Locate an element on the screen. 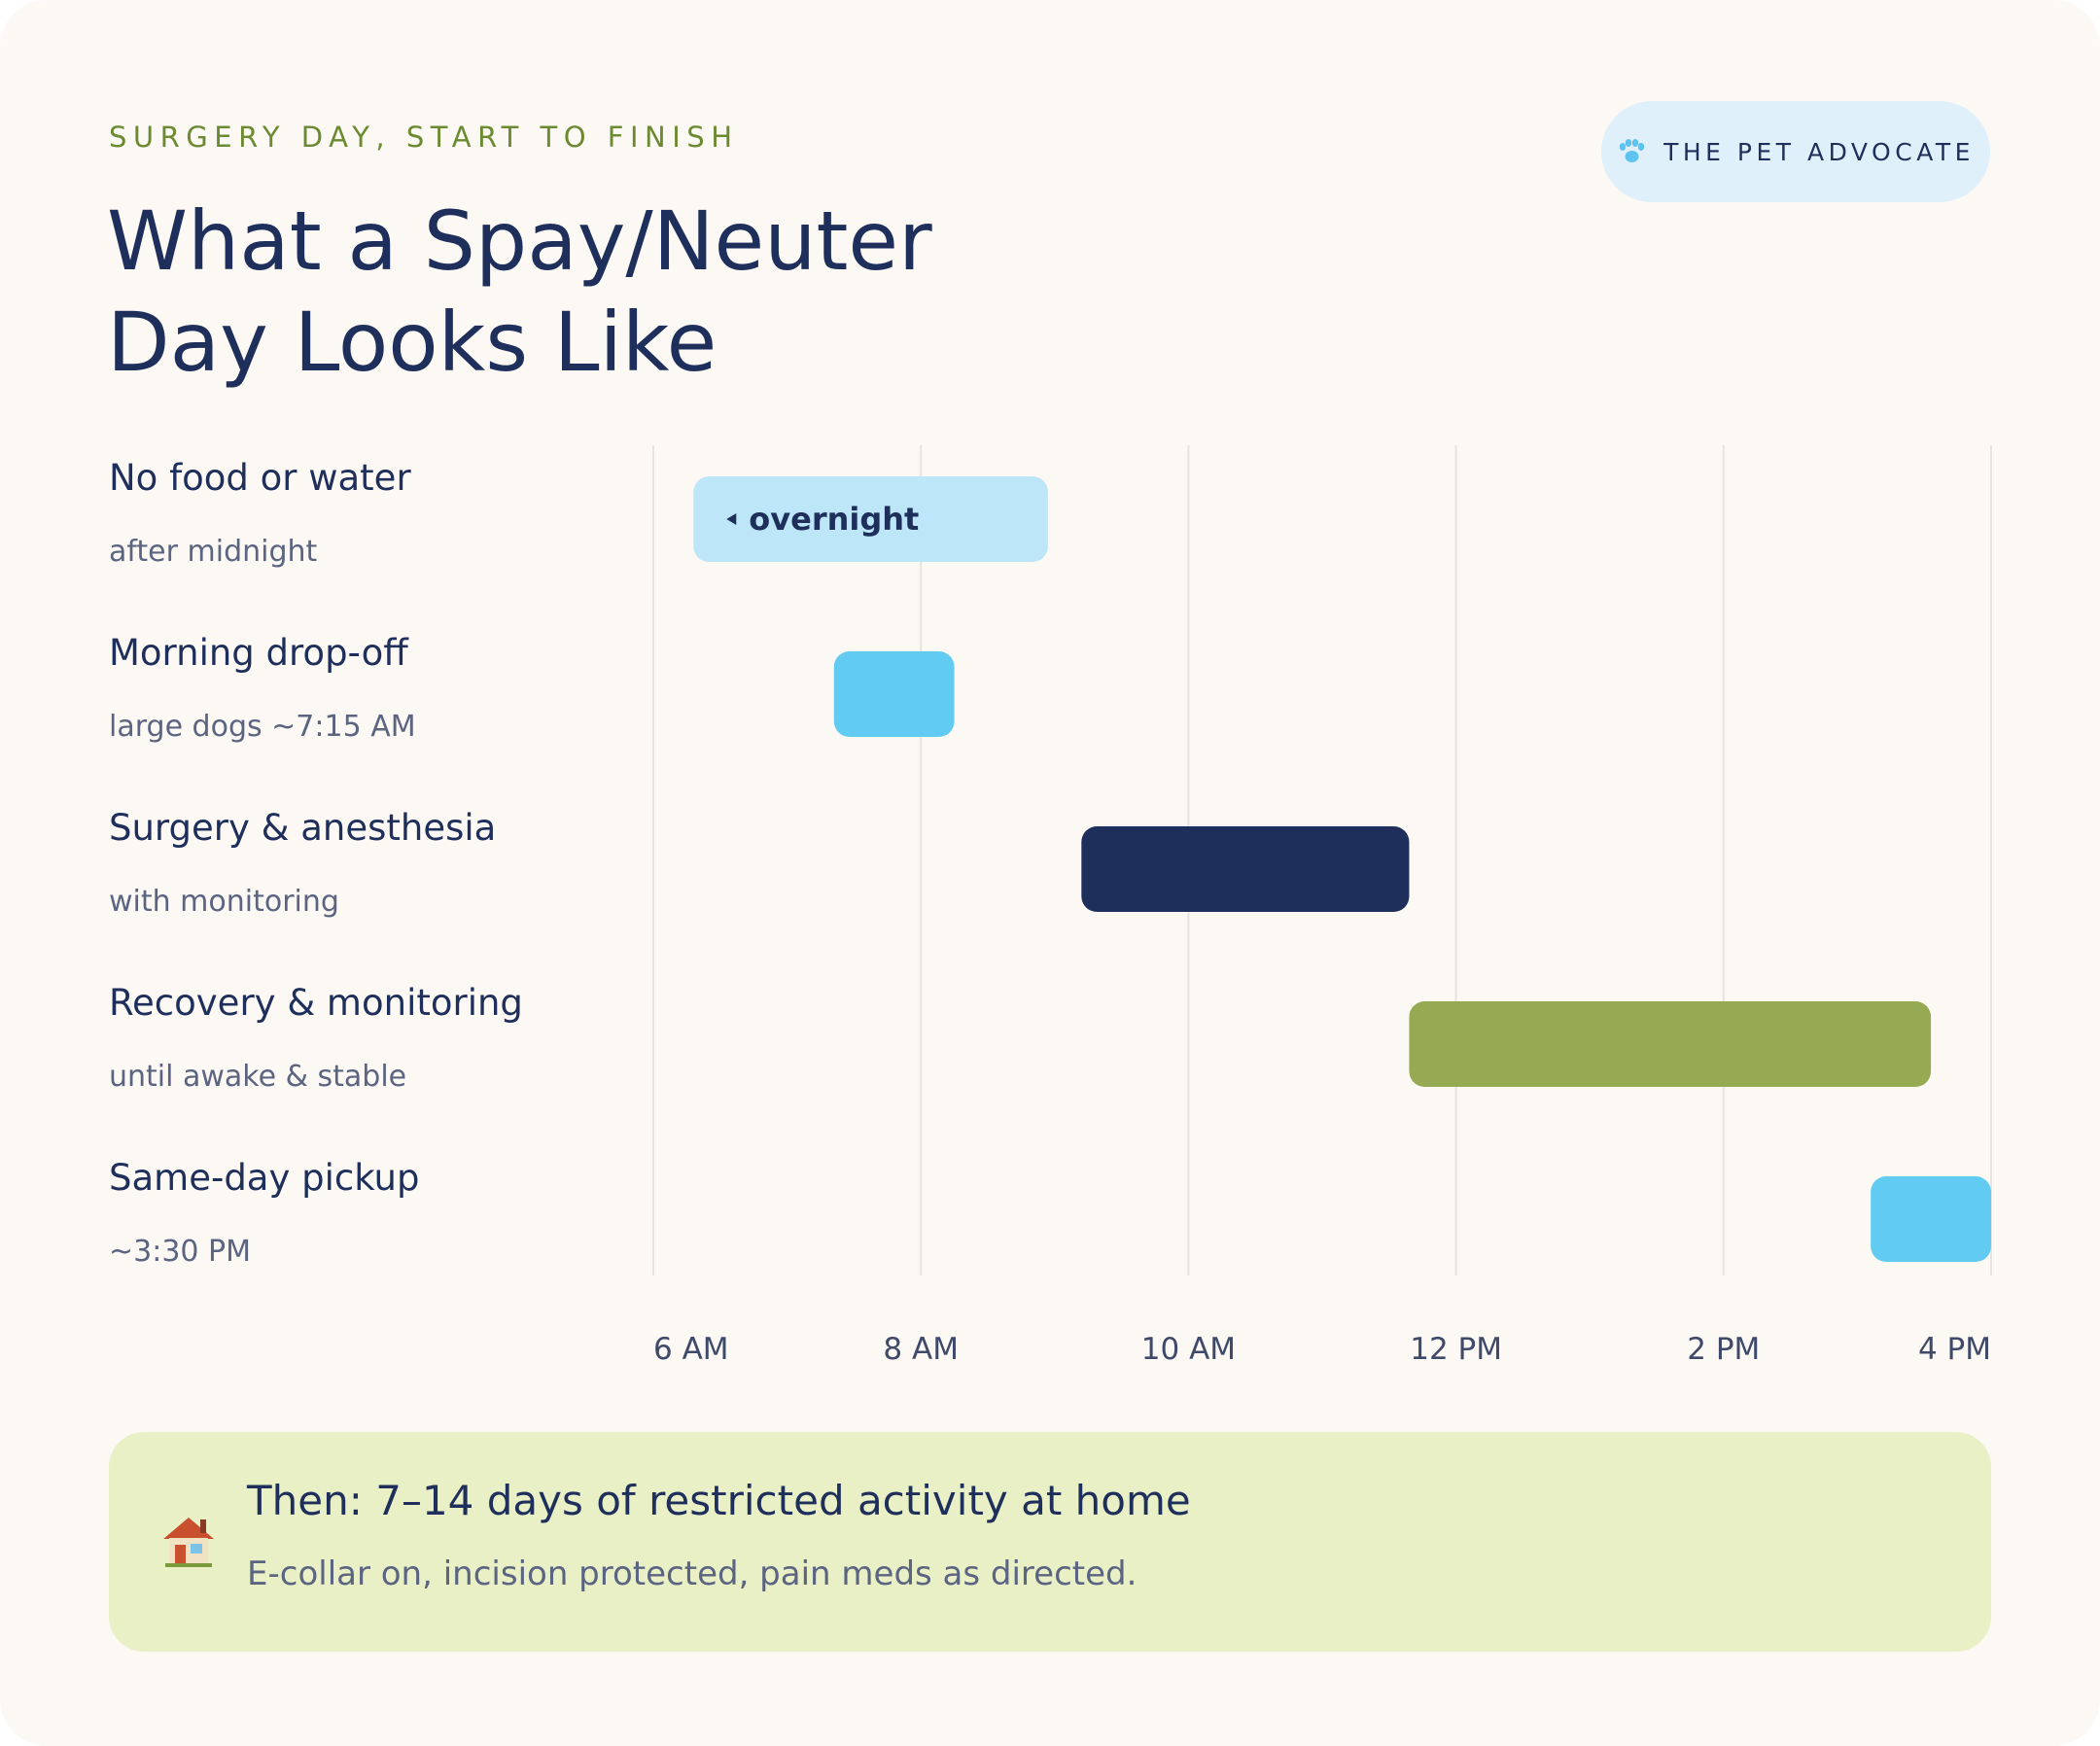 Image resolution: width=2100 pixels, height=1746 pixels. row-sublabel: large dogs ~7:15 AM is located at coordinates (262, 727).